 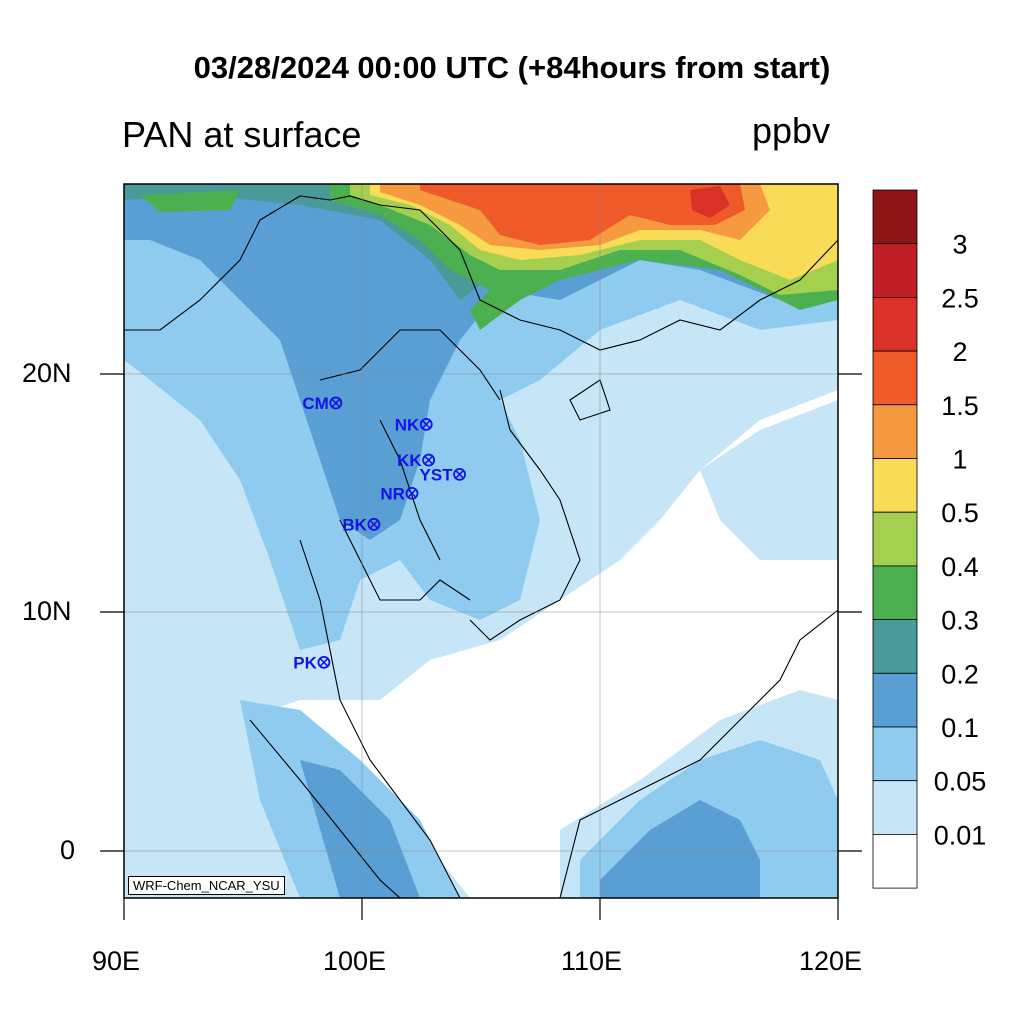 What do you see at coordinates (592, 961) in the screenshot?
I see `x-tick-110e: 110E` at bounding box center [592, 961].